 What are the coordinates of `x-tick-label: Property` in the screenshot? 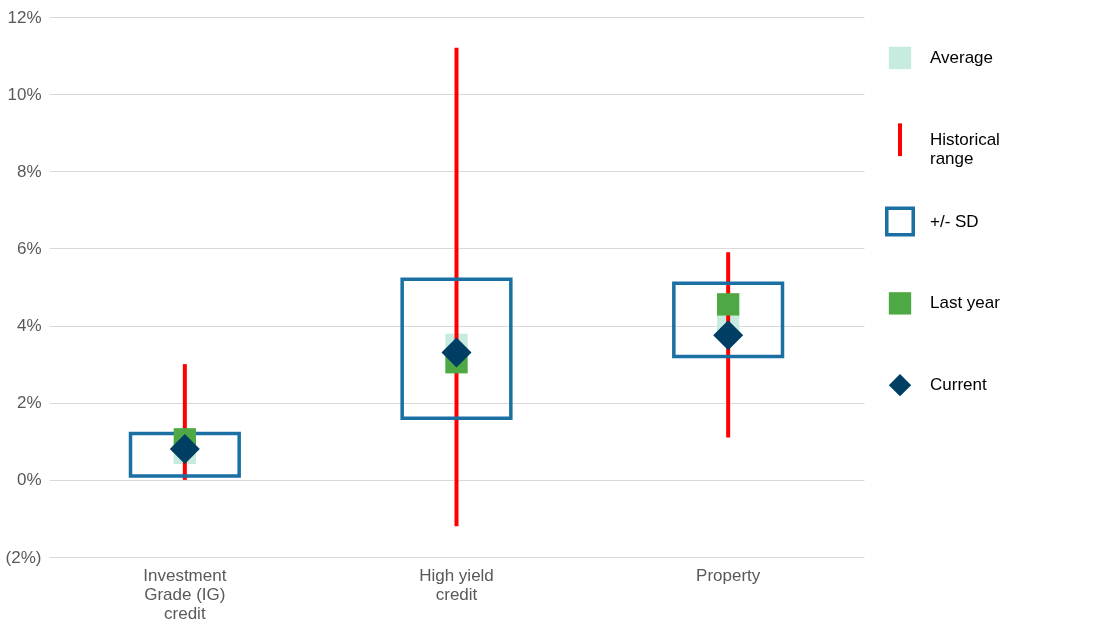 It's located at (728, 575).